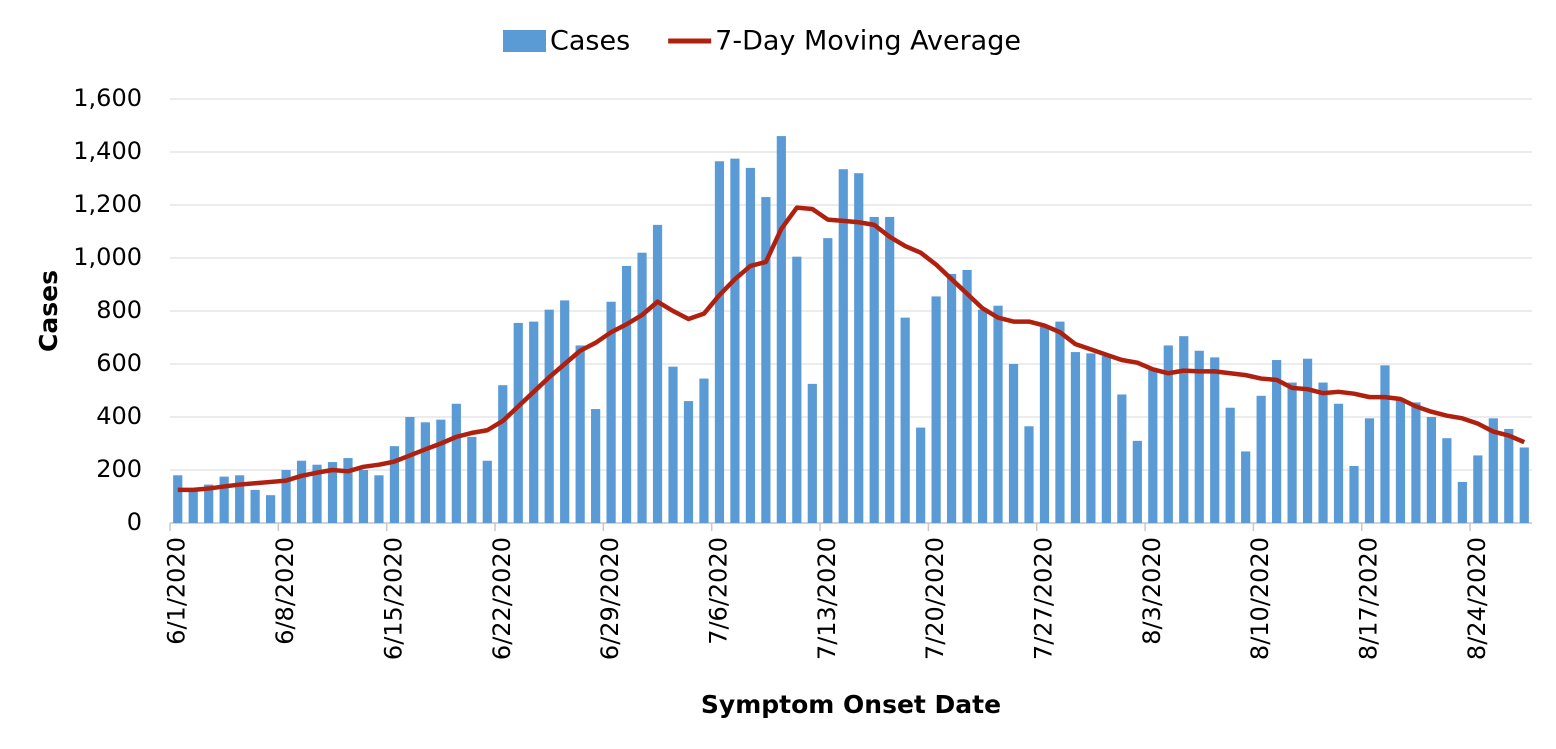 Image resolution: width=1556 pixels, height=749 pixels. Describe the element at coordinates (590, 41) in the screenshot. I see `legend-label: Cases` at that location.